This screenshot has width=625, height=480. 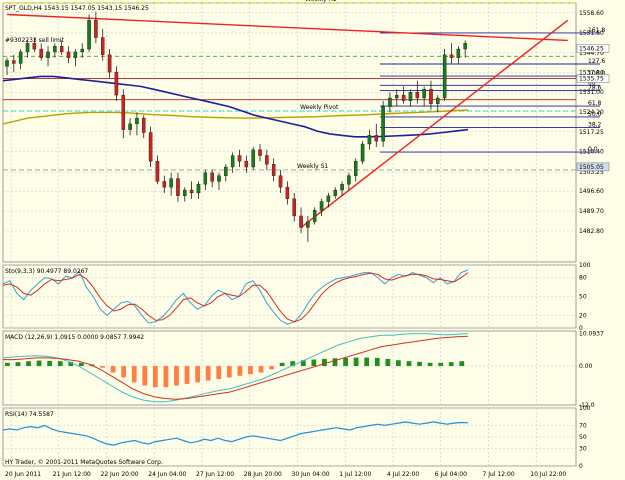 What do you see at coordinates (595, 114) in the screenshot?
I see `fib-label: 50.0` at bounding box center [595, 114].